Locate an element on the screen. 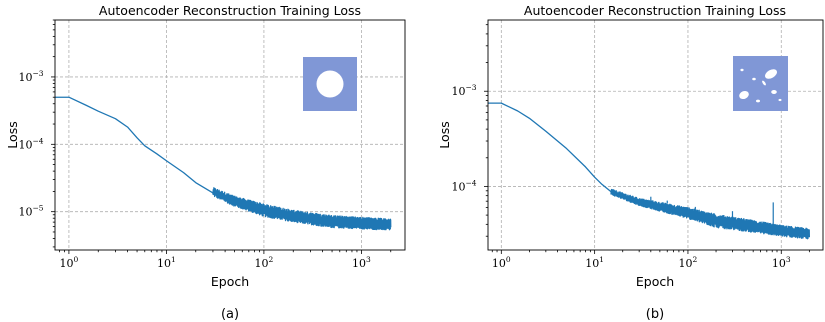 This screenshot has width=825, height=322. multiple-elliptical-holes-geometry-icon is located at coordinates (760, 83).